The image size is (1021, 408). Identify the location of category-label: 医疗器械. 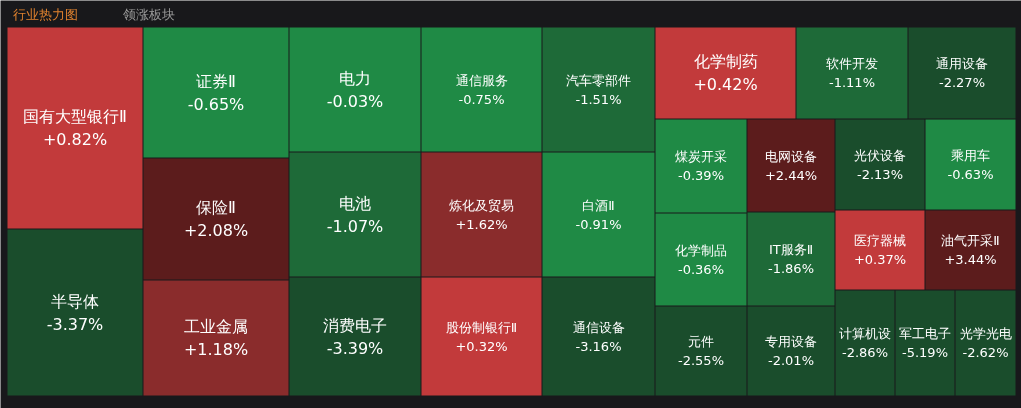
(880, 240).